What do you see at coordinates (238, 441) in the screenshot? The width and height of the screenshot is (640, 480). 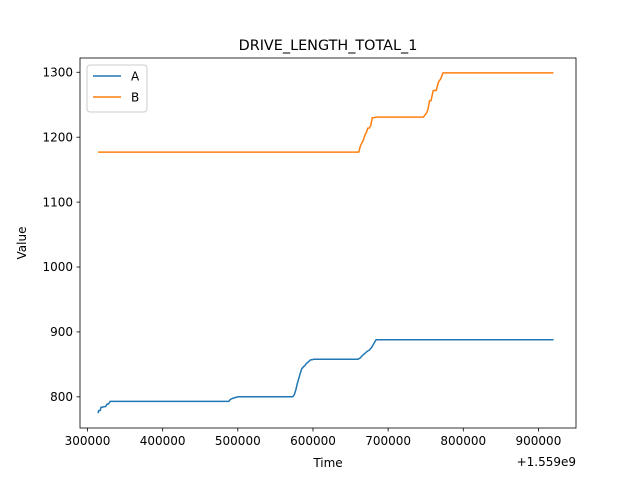 I see `x-tick-label: 500000` at bounding box center [238, 441].